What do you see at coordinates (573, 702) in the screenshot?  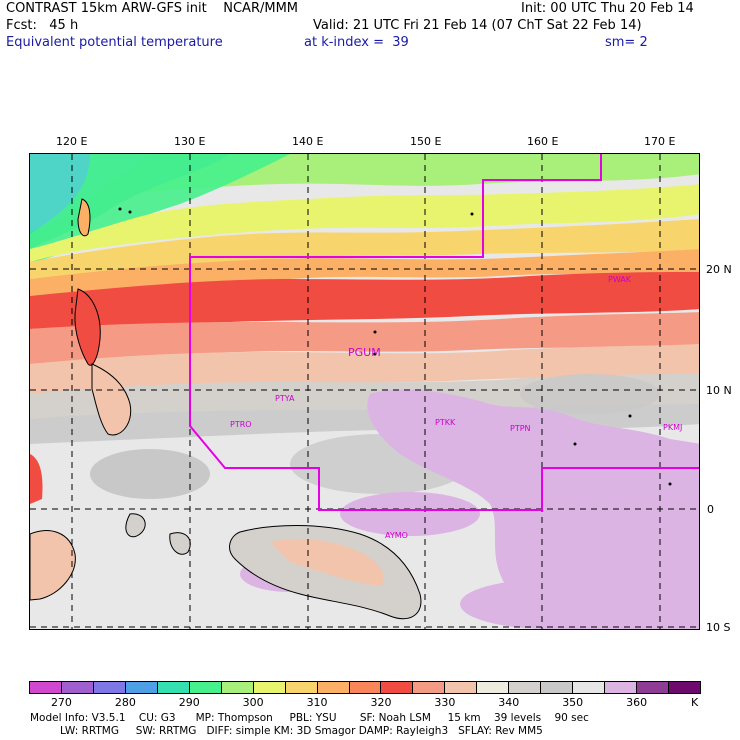 I see `colorbar-label: 350` at bounding box center [573, 702].